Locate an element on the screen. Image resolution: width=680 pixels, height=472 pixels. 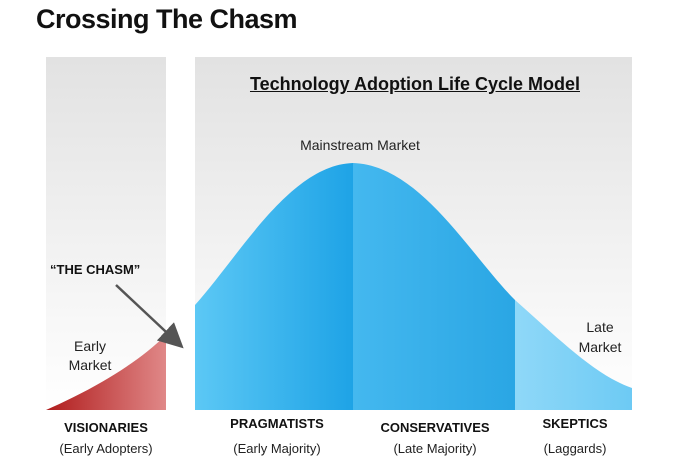
segment-name: SKEPTICS is located at coordinates (575, 423).